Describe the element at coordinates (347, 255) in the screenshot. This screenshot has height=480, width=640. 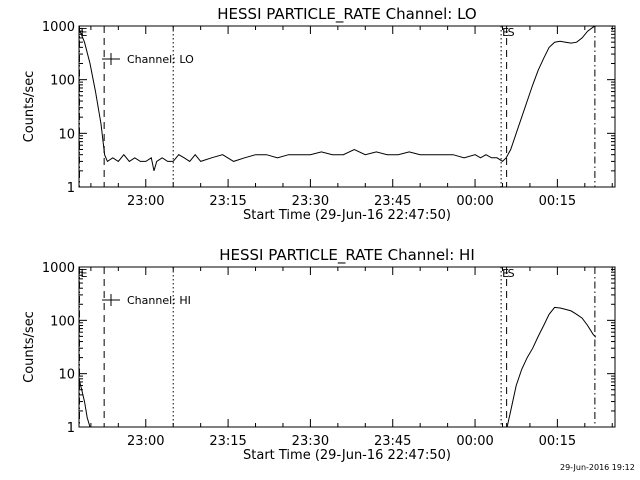
I see `chart-title: HESSI PARTICLE_RATE Channel: HI` at that location.